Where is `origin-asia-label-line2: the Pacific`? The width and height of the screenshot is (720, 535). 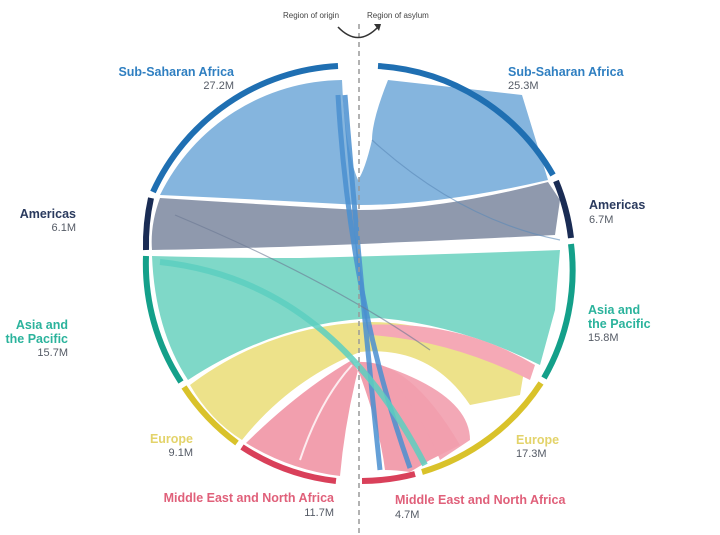 origin-asia-label-line2: the Pacific is located at coordinates (36, 339).